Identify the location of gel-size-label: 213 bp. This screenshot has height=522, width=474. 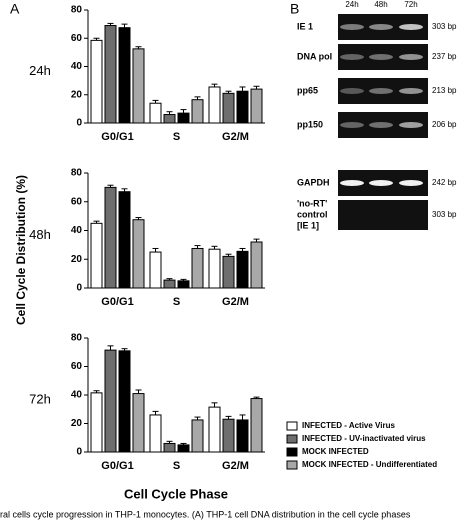
(444, 90).